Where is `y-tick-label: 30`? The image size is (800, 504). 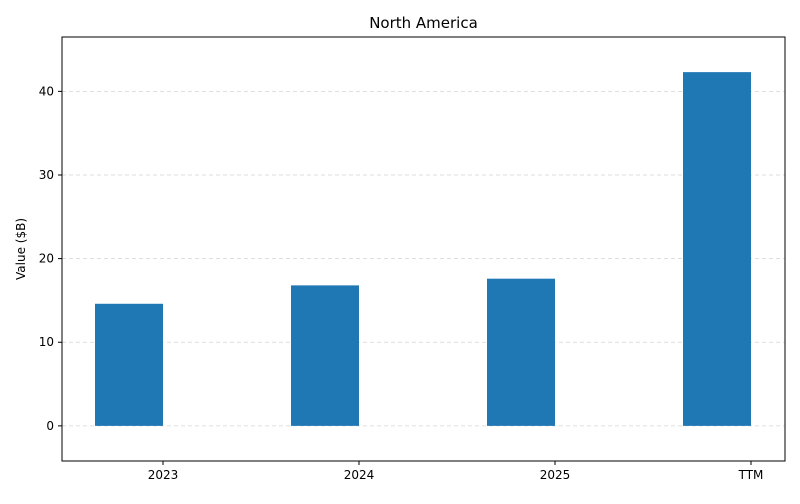 y-tick-label: 30 is located at coordinates (46, 175).